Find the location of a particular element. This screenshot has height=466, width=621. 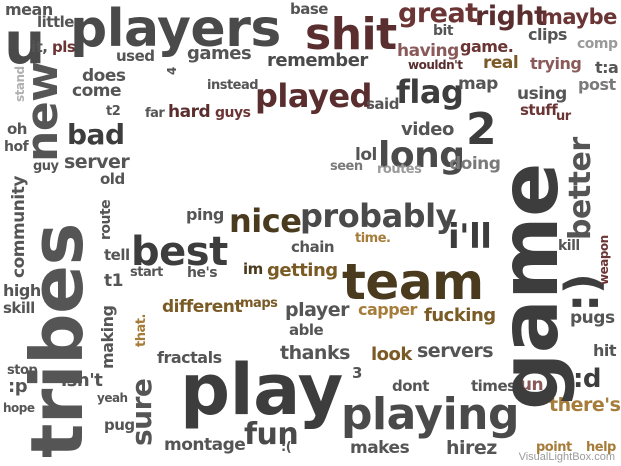

cloud-word: routes is located at coordinates (399, 169).